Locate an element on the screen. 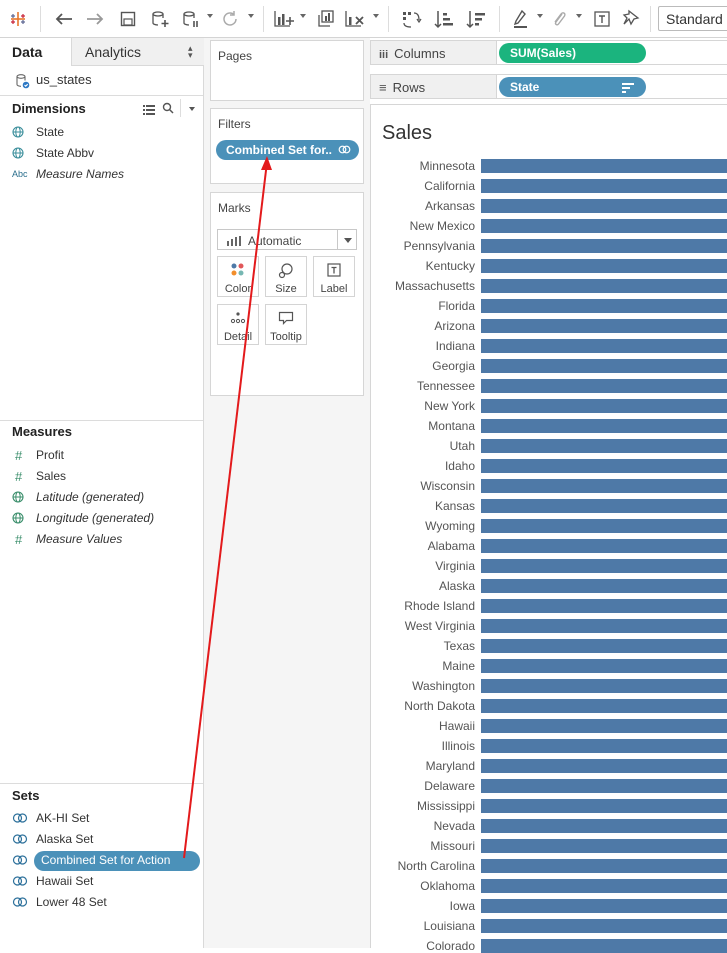 This screenshot has width=727, height=953. row-label: Texas is located at coordinates (459, 646).